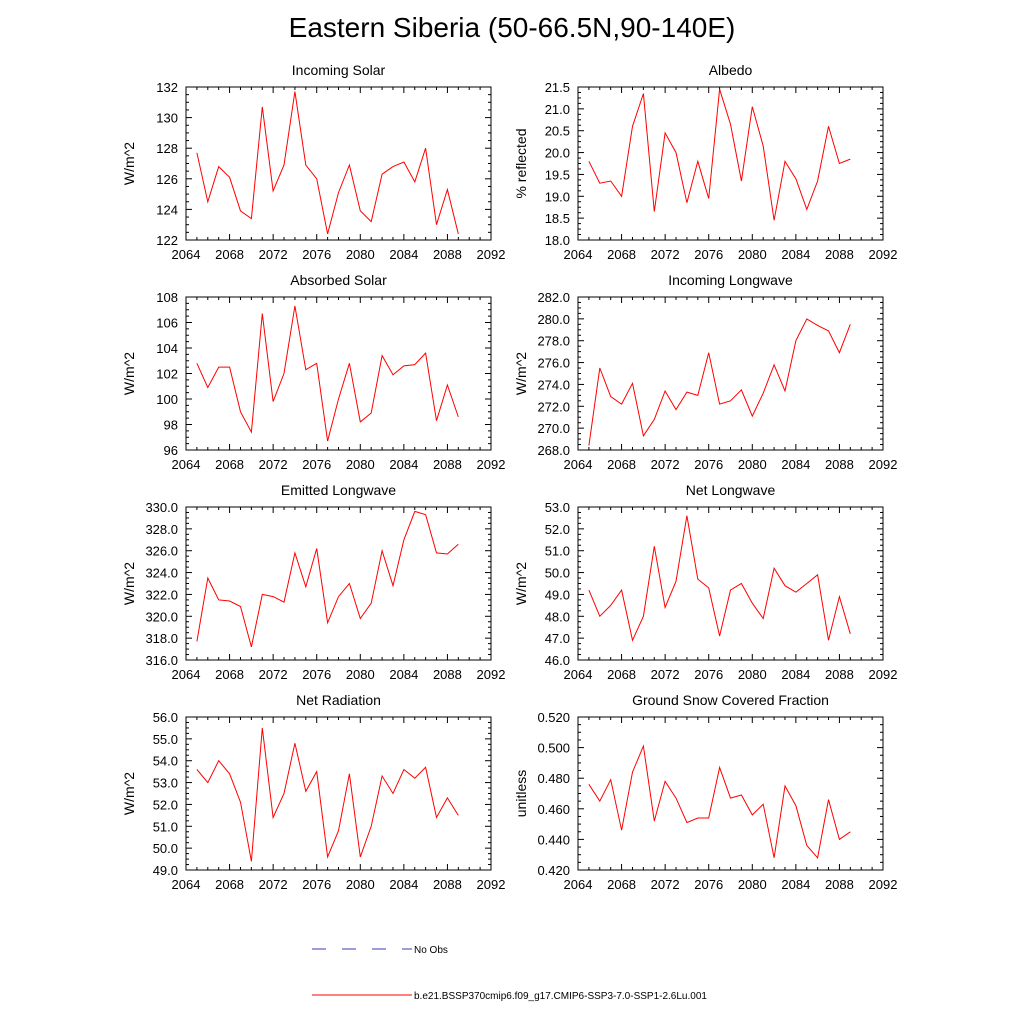  I want to click on y-tick-label: 19.0, so click(557, 196).